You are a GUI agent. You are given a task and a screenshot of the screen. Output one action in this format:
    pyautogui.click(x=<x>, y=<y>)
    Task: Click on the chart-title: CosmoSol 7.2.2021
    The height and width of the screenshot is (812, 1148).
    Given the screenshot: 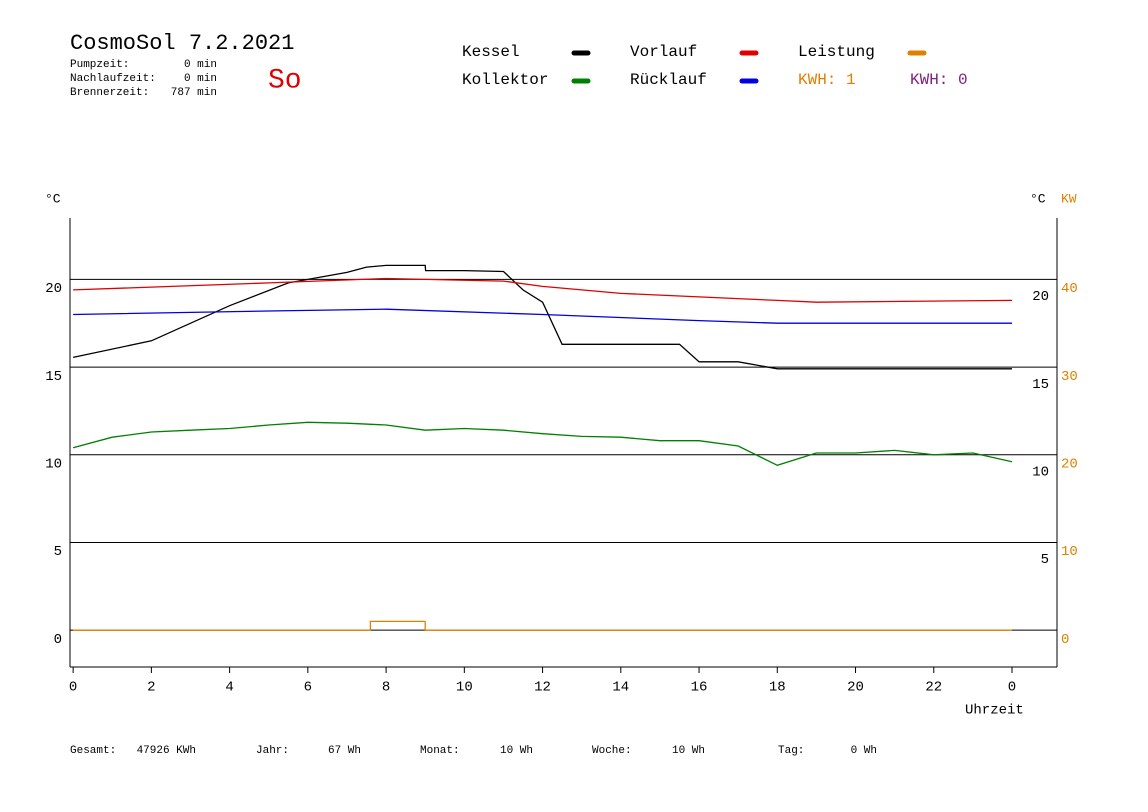 What is the action you would take?
    pyautogui.click(x=182, y=43)
    